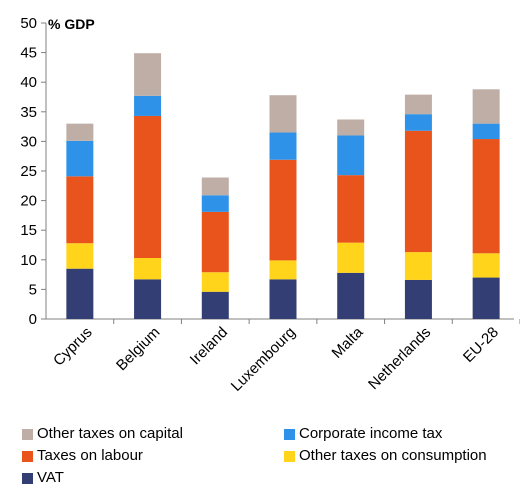 This screenshot has width=520, height=492. Describe the element at coordinates (50, 477) in the screenshot. I see `legend-label: VAT` at that location.